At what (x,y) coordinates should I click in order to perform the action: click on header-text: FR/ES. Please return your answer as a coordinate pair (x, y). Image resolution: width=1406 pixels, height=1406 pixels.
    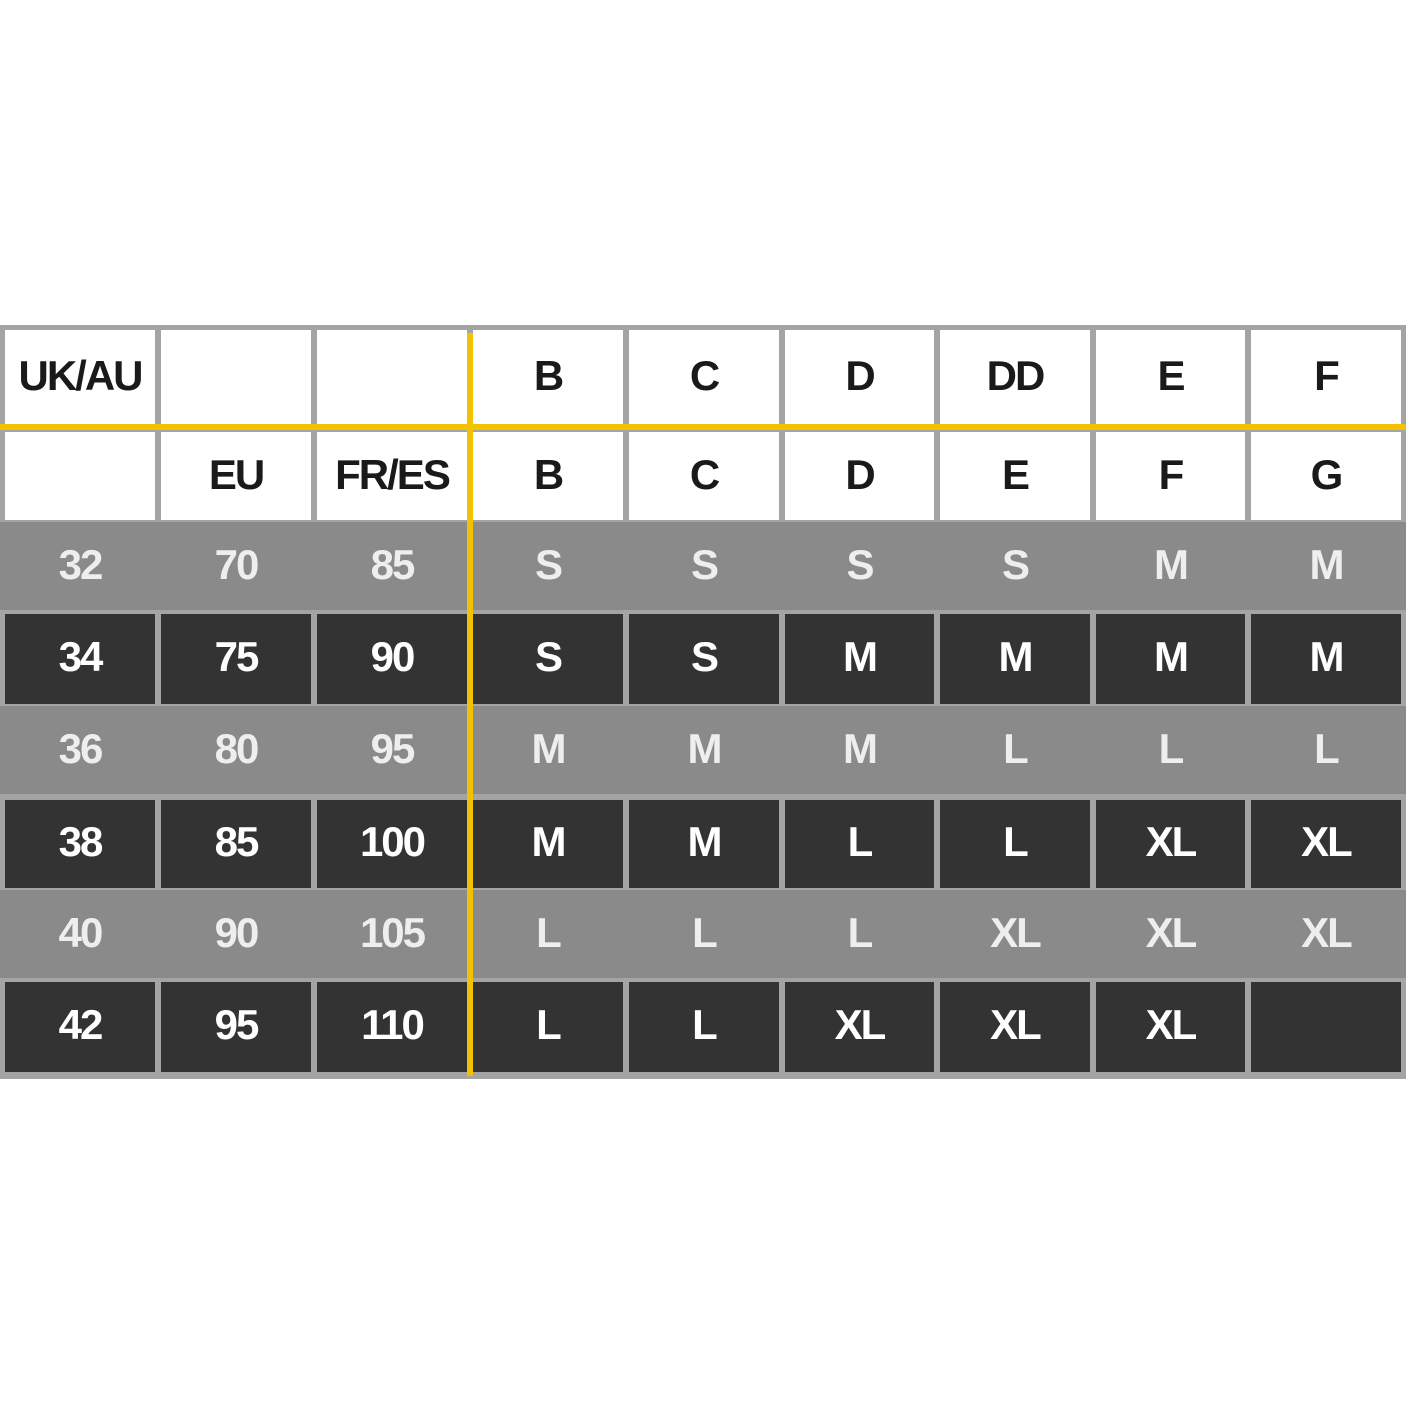
    Looking at the image, I should click on (392, 474).